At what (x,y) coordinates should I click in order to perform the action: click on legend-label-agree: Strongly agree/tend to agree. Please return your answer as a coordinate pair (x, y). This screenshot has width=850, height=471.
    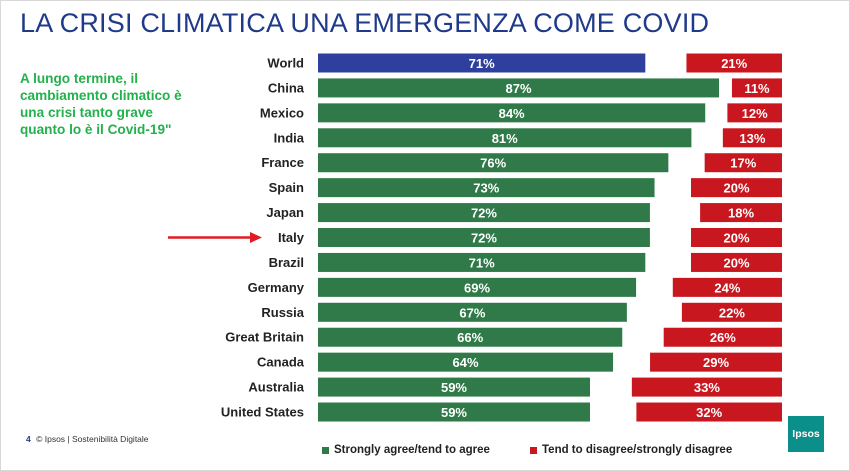
    Looking at the image, I should click on (412, 450).